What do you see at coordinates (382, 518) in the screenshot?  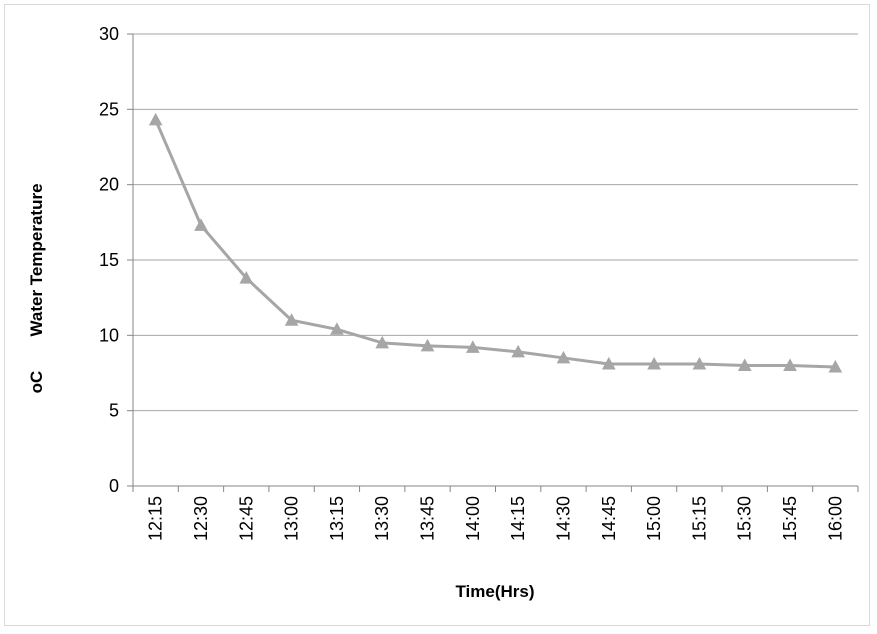 I see `x-tick-label: 13:30` at bounding box center [382, 518].